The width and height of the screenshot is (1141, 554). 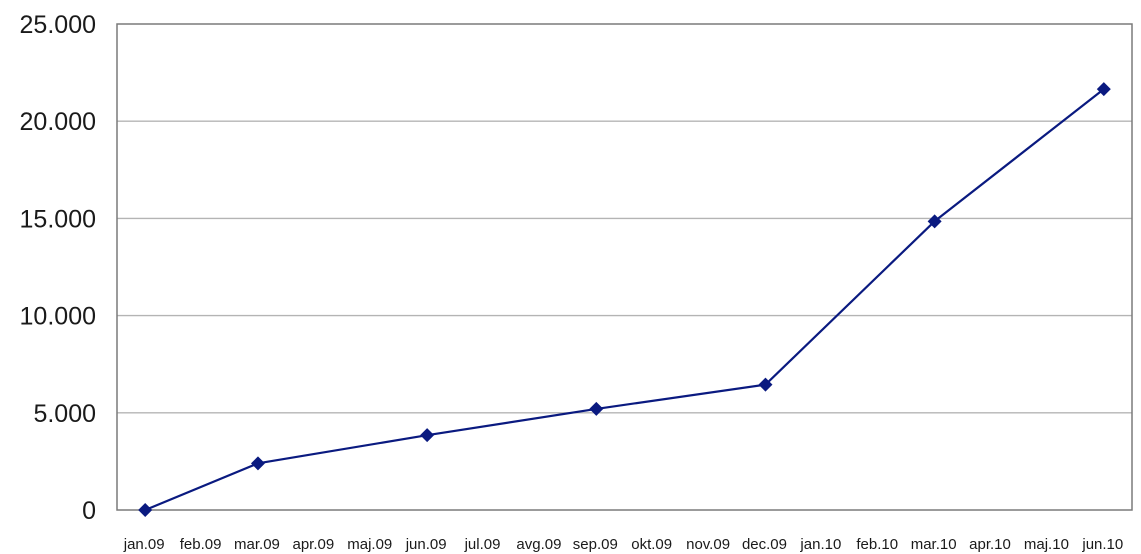 I want to click on y-axis: 0 5.000 10.000 15.000 20.000 25.000, so click(x=58, y=268).